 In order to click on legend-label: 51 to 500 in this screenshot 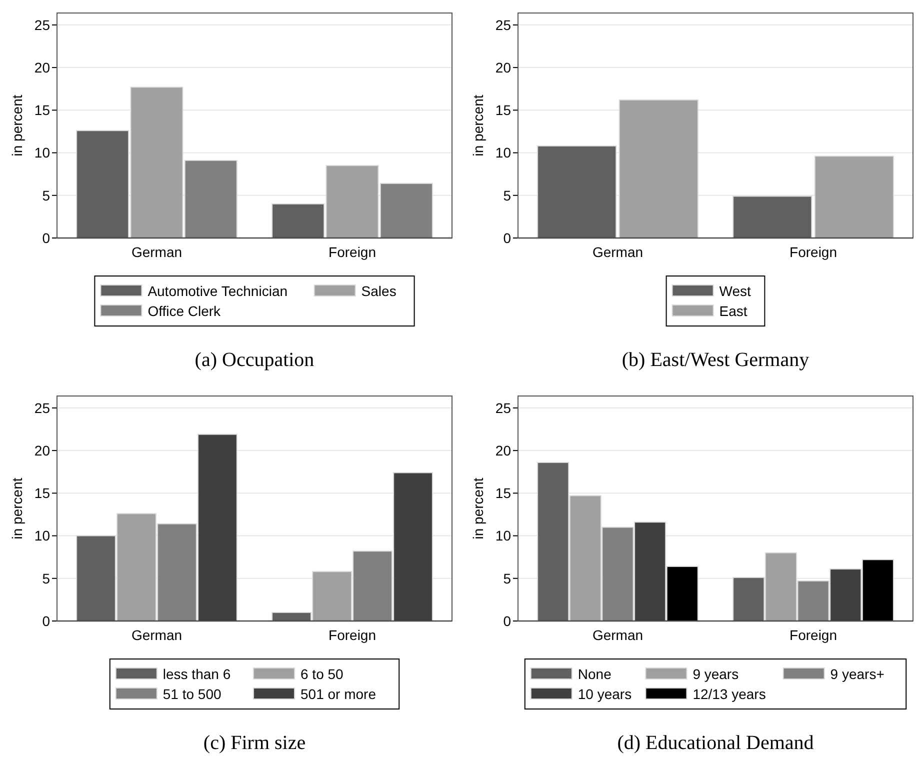, I will do `click(192, 694)`.